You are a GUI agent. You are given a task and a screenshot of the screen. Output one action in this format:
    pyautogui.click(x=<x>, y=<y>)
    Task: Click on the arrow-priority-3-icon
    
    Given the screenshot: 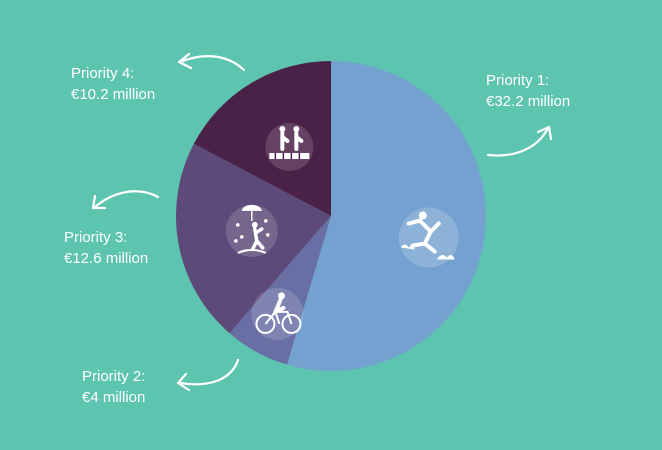 What is the action you would take?
    pyautogui.click(x=125, y=200)
    